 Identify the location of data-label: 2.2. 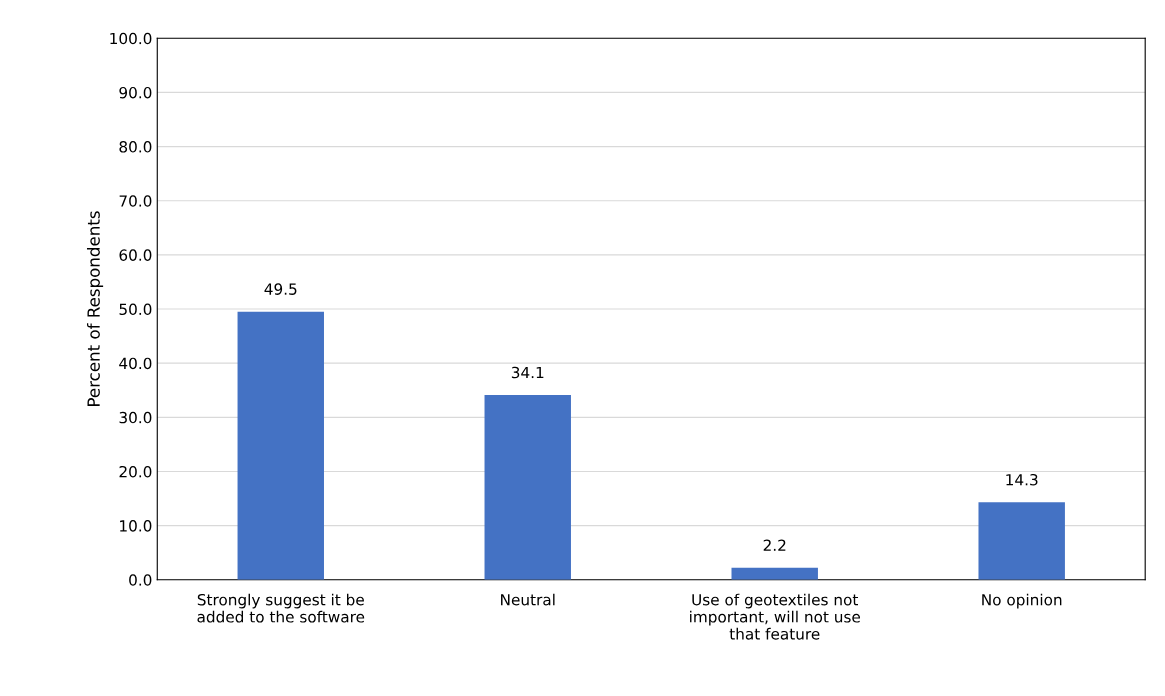
(774, 545).